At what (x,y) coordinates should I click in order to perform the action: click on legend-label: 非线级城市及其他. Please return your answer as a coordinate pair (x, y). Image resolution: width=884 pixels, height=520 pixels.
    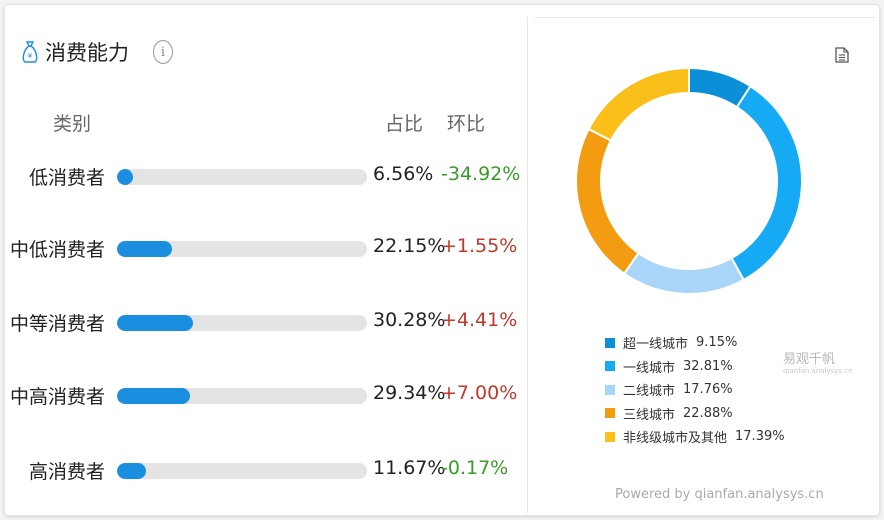
    Looking at the image, I should click on (675, 439).